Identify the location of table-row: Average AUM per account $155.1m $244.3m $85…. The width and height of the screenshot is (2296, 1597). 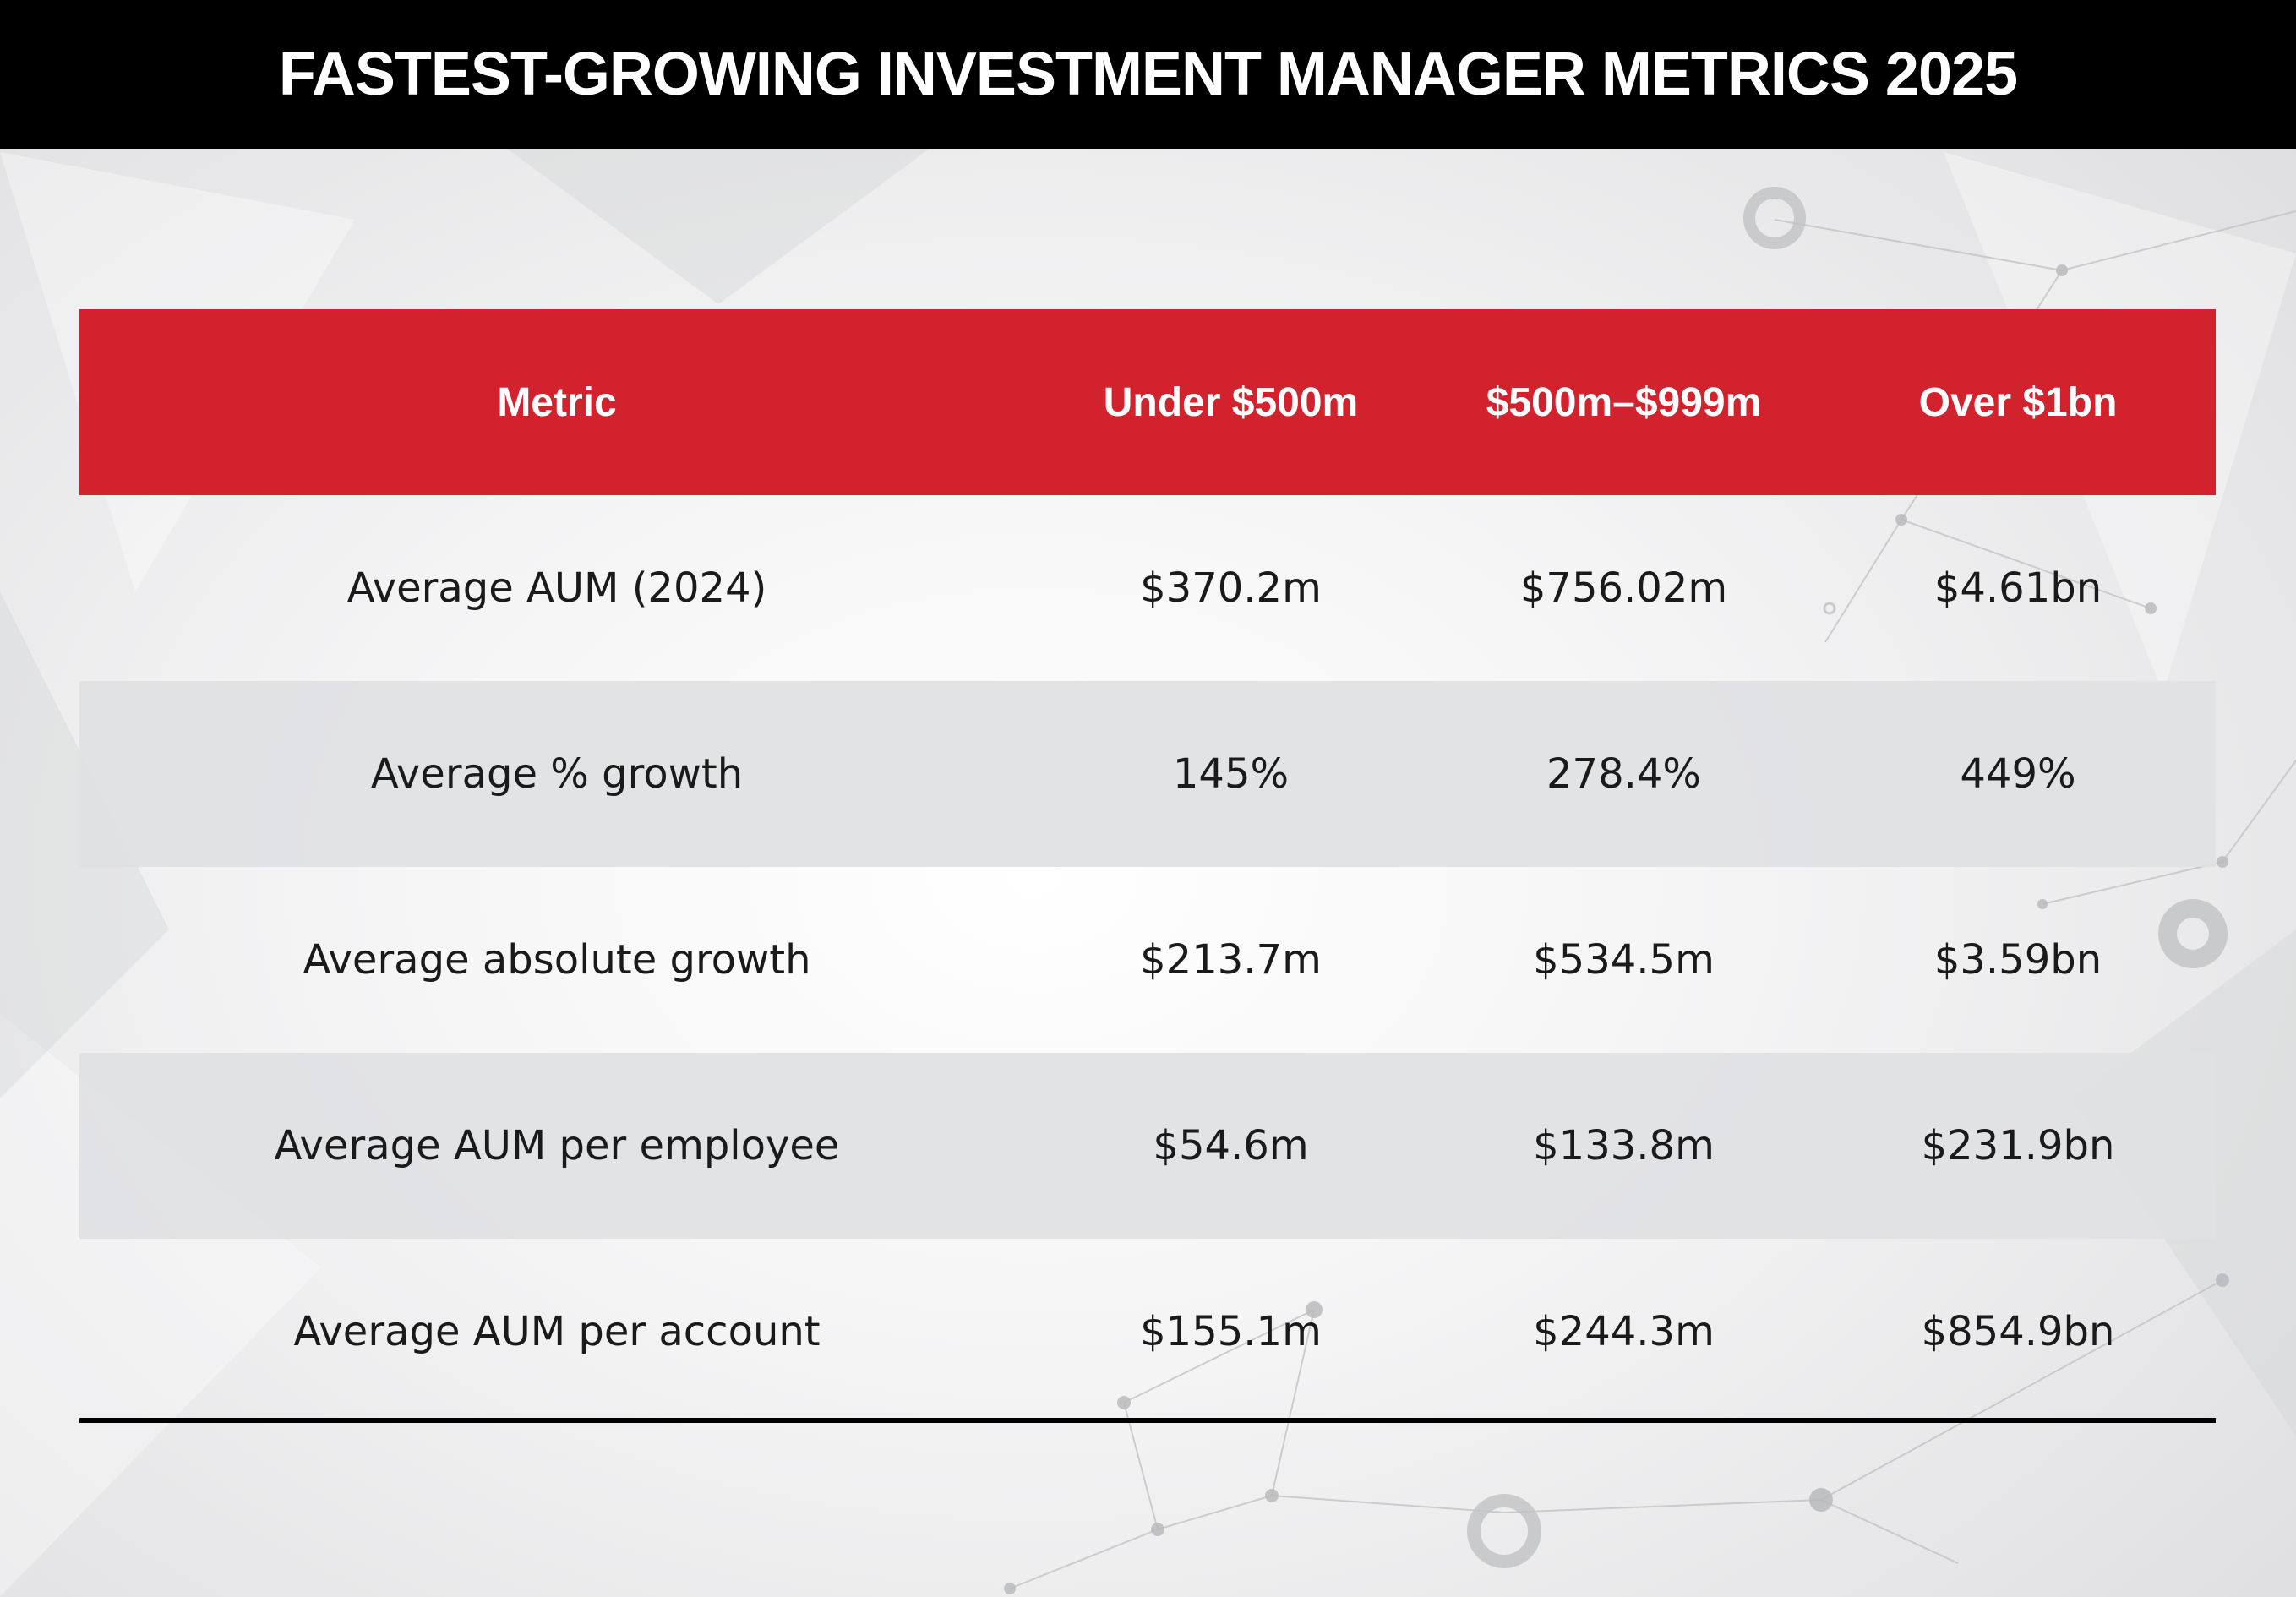
(1147, 1332).